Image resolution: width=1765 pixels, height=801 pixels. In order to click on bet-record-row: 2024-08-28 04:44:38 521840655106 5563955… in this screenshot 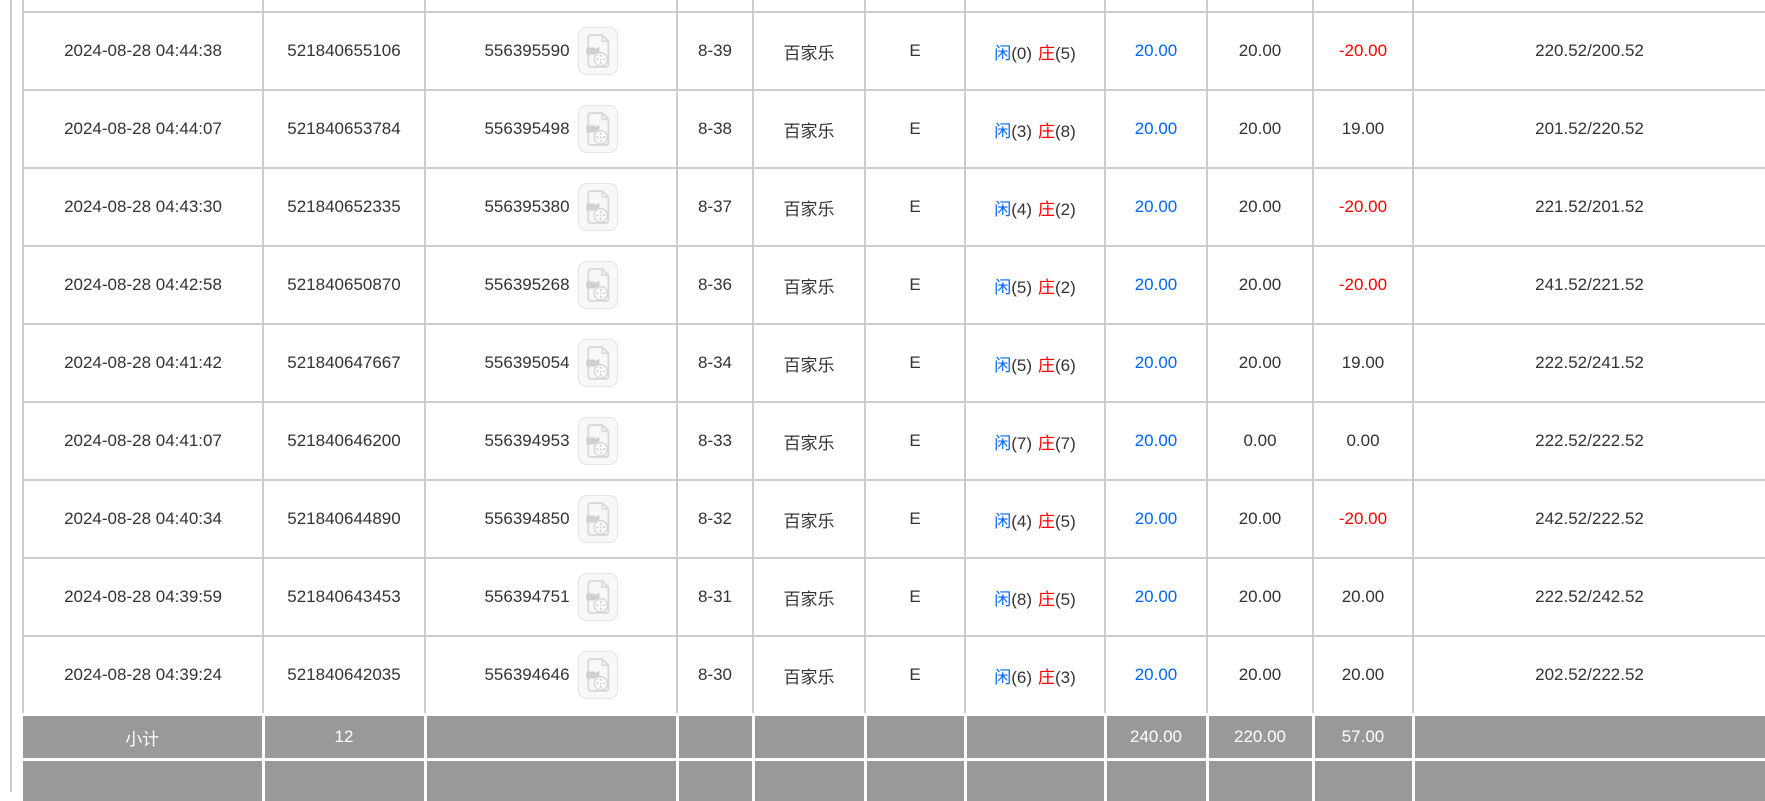, I will do `click(894, 51)`.